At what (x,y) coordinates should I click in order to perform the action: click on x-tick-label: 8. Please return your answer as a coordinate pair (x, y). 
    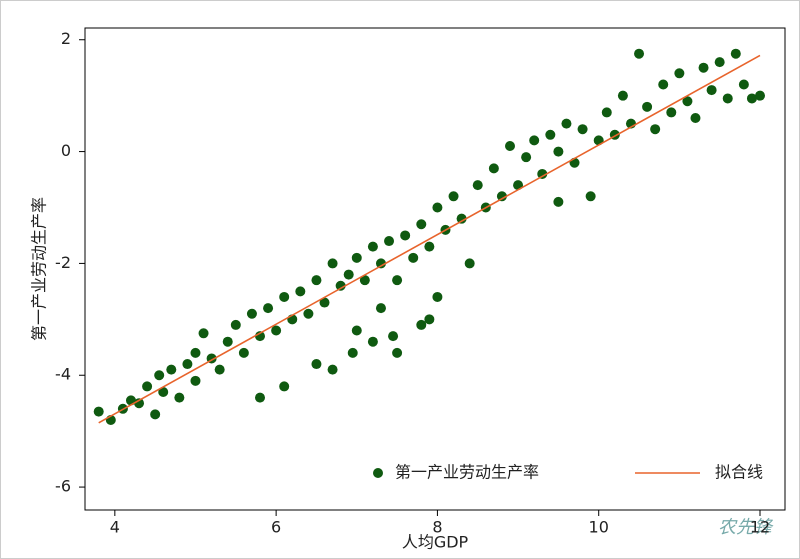
    Looking at the image, I should click on (437, 527).